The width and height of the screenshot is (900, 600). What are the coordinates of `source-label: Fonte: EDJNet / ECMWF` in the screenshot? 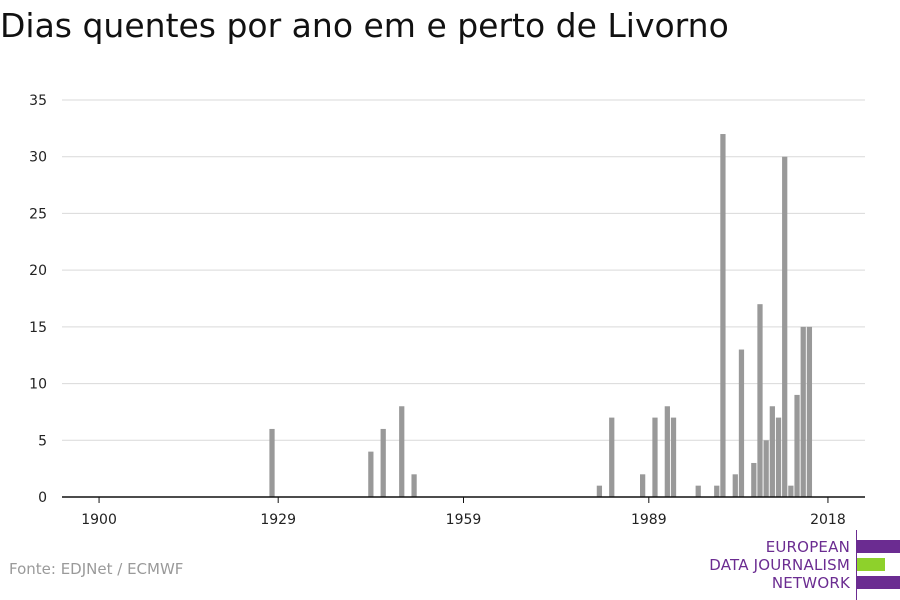 It's located at (96, 569).